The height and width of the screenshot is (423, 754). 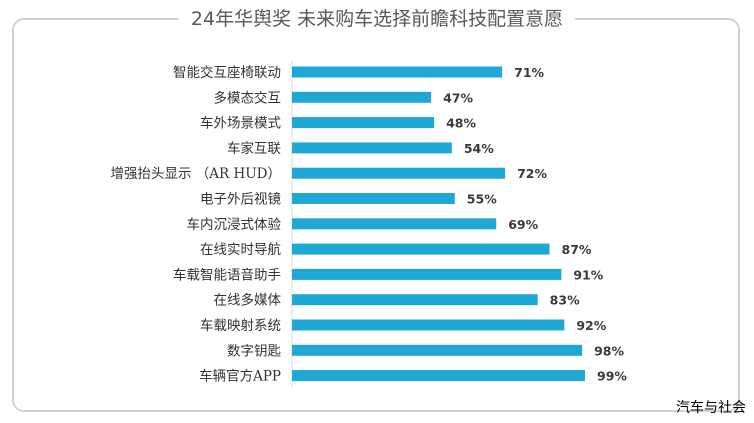 What do you see at coordinates (240, 376) in the screenshot?
I see `category-label: 车辆官方APP` at bounding box center [240, 376].